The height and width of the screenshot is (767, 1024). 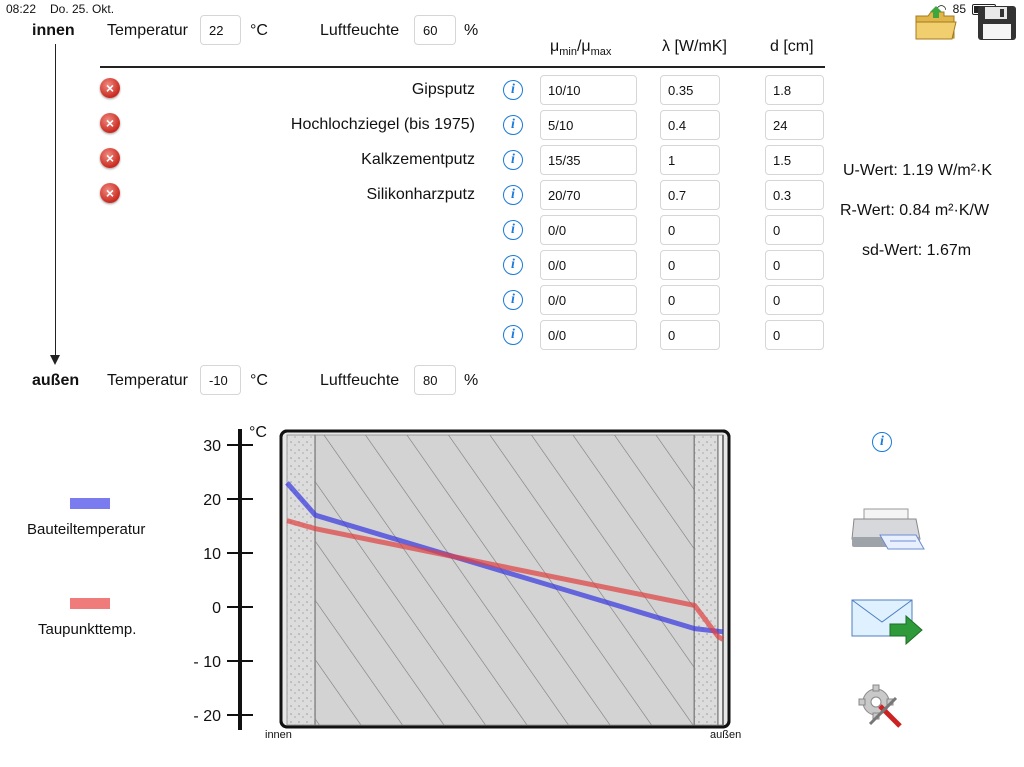 What do you see at coordinates (278, 735) in the screenshot?
I see `x-label-inside: innen` at bounding box center [278, 735].